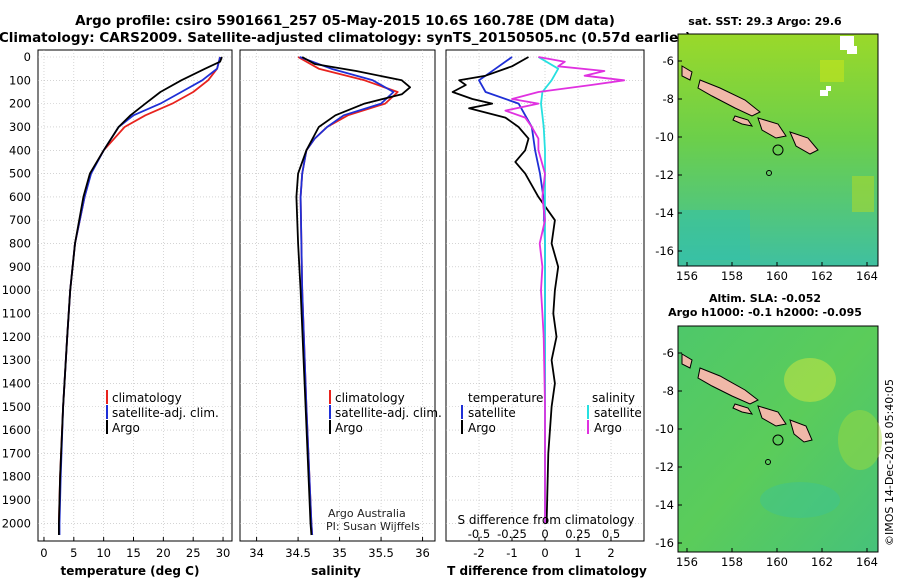 The height and width of the screenshot is (580, 900). Describe the element at coordinates (16, 500) in the screenshot. I see `depth-tick-label: 1900` at that location.